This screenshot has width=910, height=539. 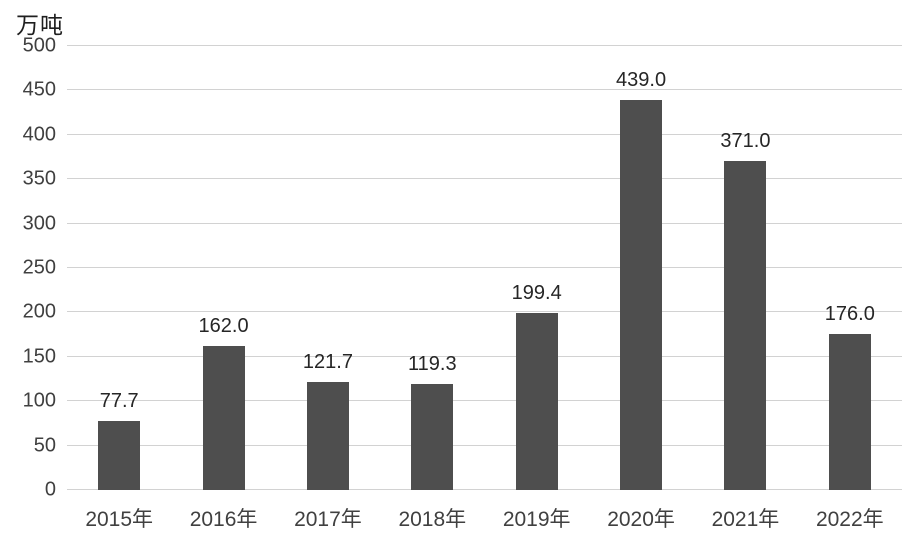 I want to click on bar-value-label: 439.0, so click(x=641, y=80).